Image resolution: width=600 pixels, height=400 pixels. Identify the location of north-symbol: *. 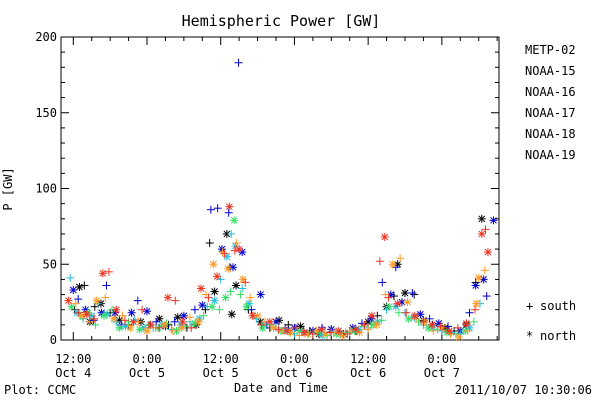
(529, 336).